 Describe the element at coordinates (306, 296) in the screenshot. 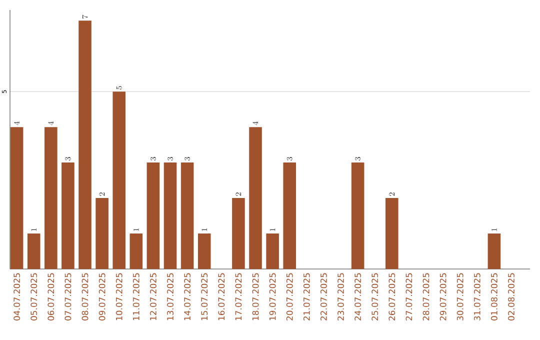

I see `x-tick-label: 21.07.2025` at that location.